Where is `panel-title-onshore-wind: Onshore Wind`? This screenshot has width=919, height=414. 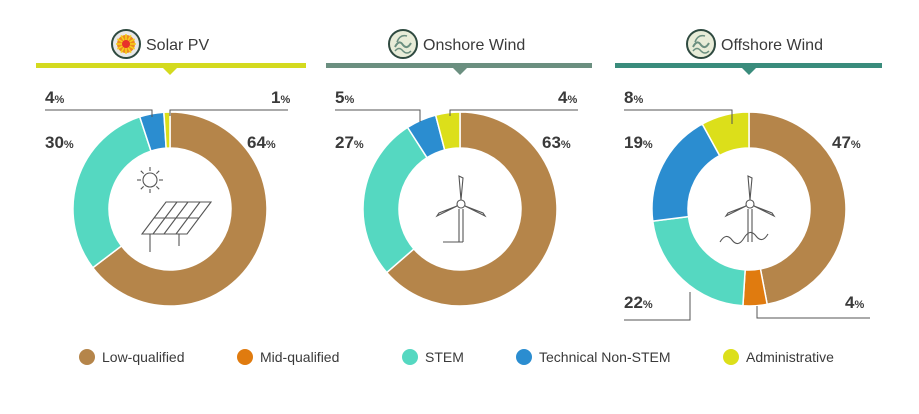
panel-title-onshore-wind: Onshore Wind is located at coordinates (474, 45).